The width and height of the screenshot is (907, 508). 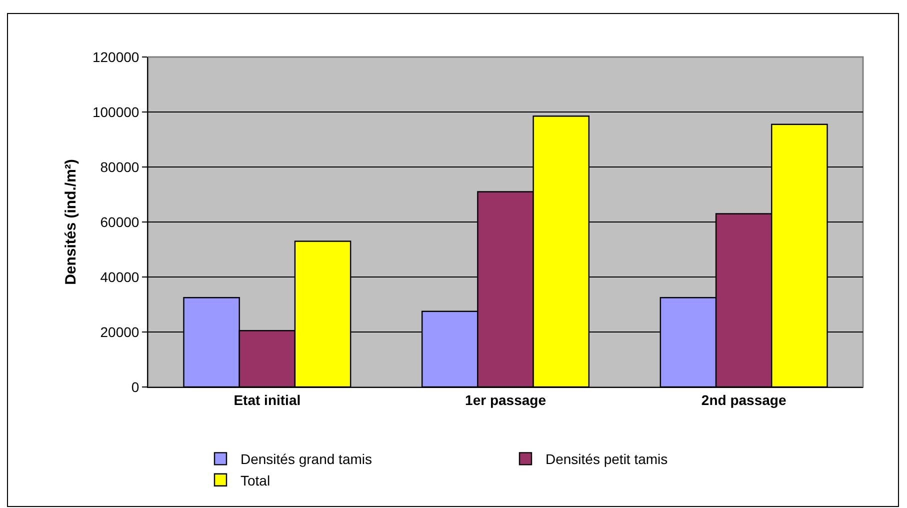 What do you see at coordinates (306, 459) in the screenshot?
I see `legend-label: Densités grand tamis` at bounding box center [306, 459].